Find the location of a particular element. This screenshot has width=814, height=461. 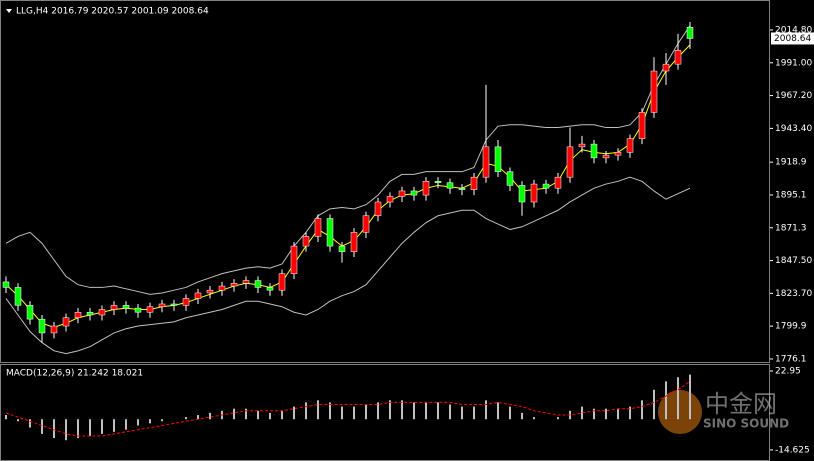

chart-title: LLG,H4 2016.79 2020.57 2001.09 2008.64 is located at coordinates (112, 12).